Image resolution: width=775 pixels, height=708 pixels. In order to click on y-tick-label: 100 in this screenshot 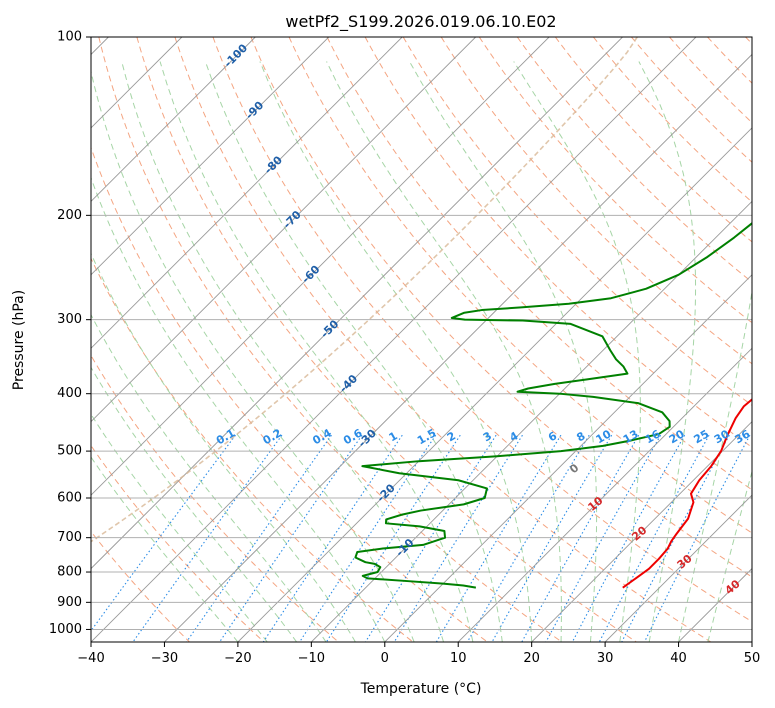, I will do `click(69, 37)`.